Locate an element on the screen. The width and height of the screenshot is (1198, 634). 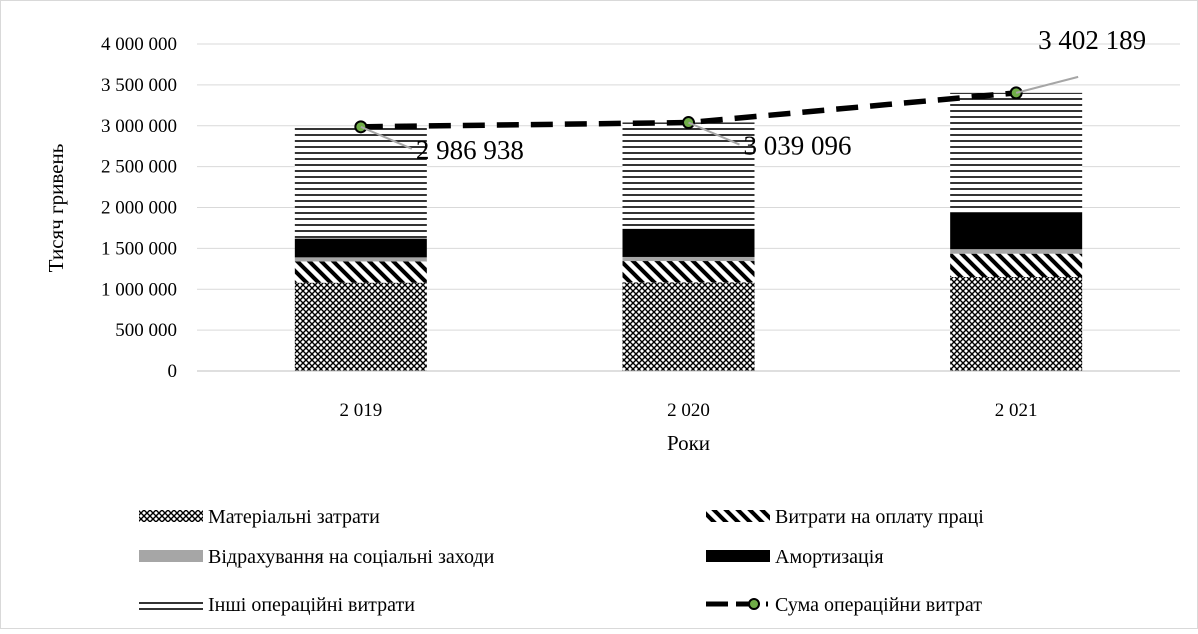
legend-item: Амортизація is located at coordinates (795, 557).